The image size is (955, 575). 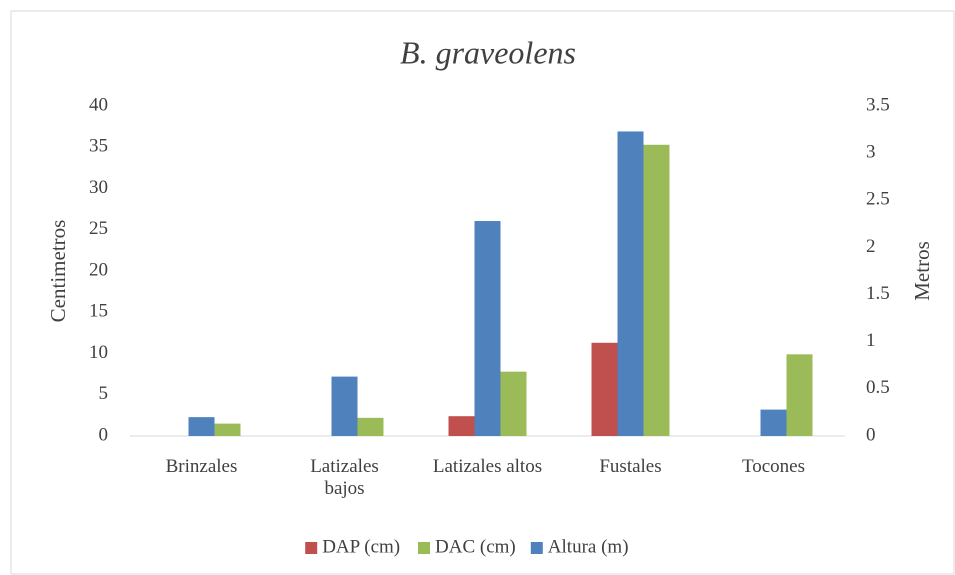 What do you see at coordinates (98, 187) in the screenshot?
I see `y-tick-label: 30` at bounding box center [98, 187].